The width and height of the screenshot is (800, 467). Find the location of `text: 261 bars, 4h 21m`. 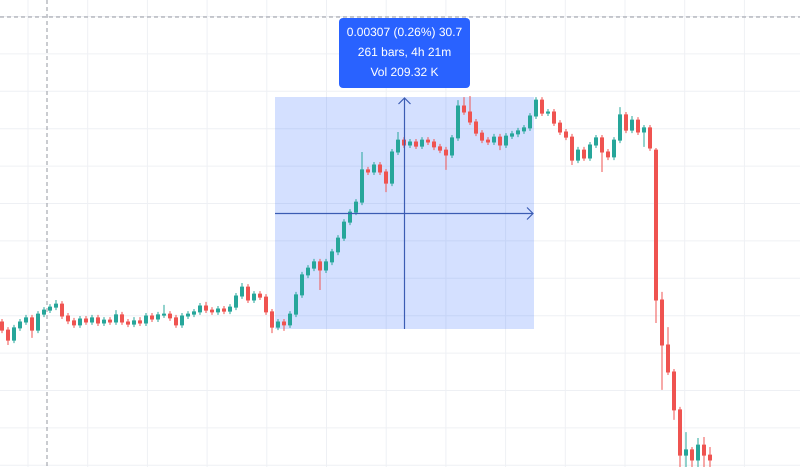

text: 261 bars, 4h 21m is located at coordinates (405, 52).